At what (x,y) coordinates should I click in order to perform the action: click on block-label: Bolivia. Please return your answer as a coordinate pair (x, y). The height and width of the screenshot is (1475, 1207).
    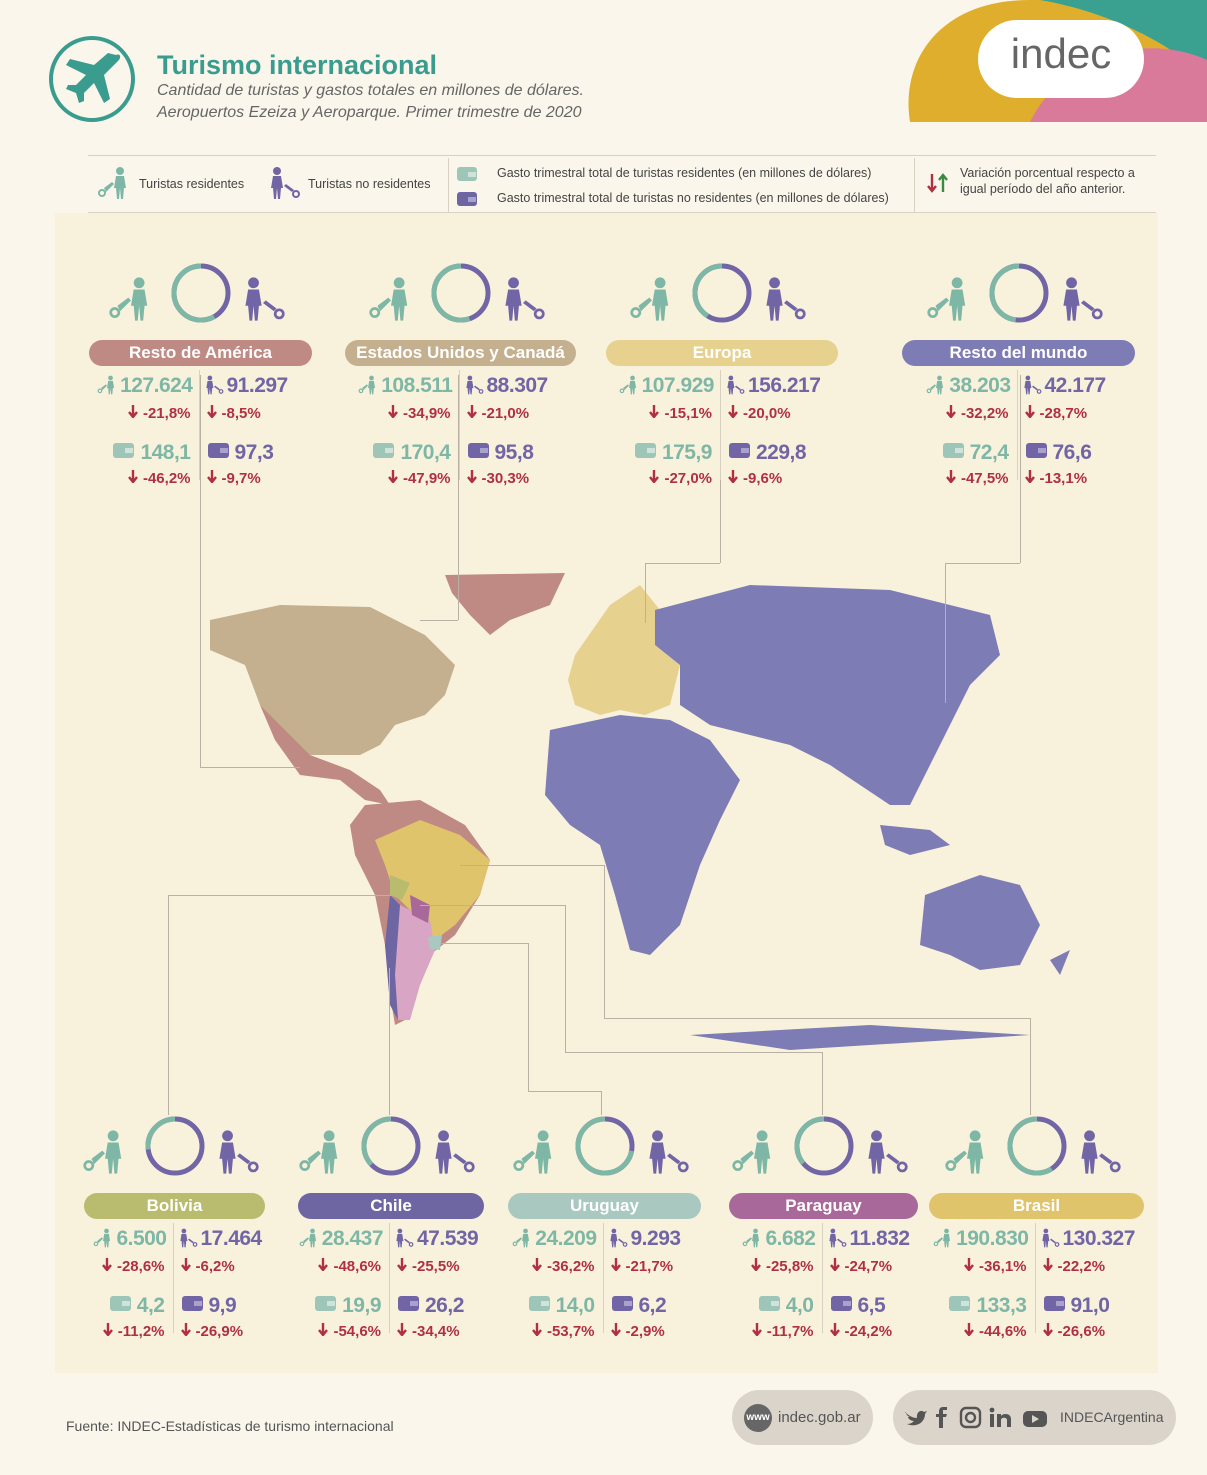
    Looking at the image, I should click on (174, 1206).